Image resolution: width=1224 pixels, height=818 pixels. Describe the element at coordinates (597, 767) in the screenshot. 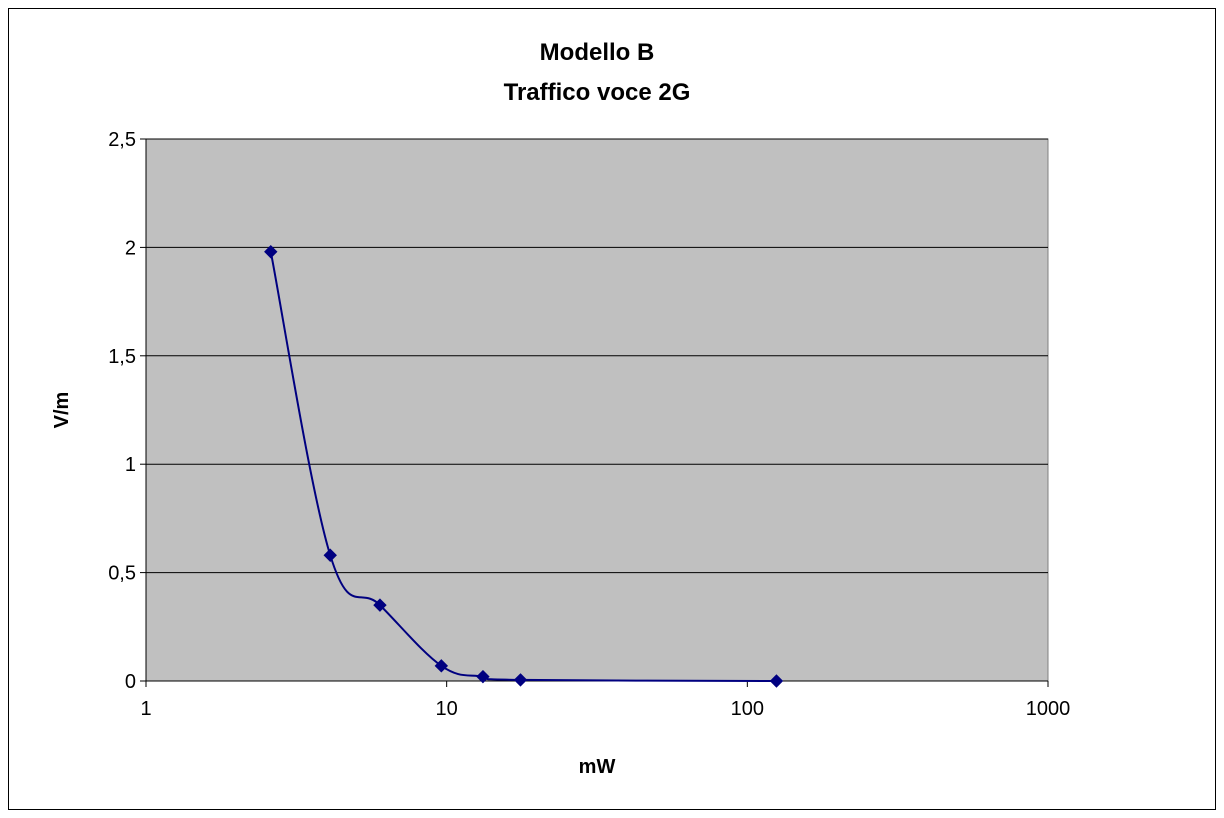

I see `x-axis-title: mW` at that location.